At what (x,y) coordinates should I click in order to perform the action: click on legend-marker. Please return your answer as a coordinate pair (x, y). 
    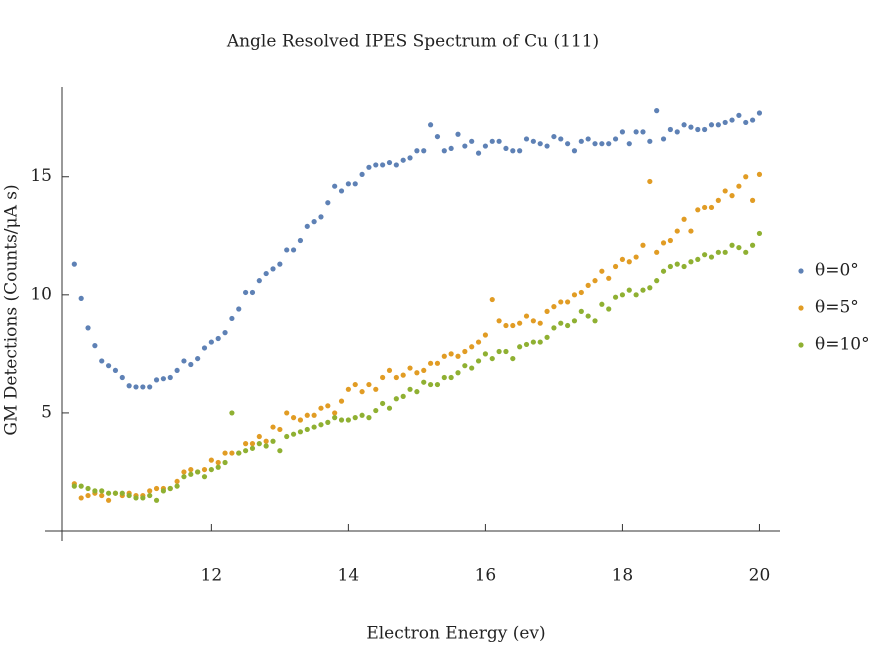
    Looking at the image, I should click on (801, 308).